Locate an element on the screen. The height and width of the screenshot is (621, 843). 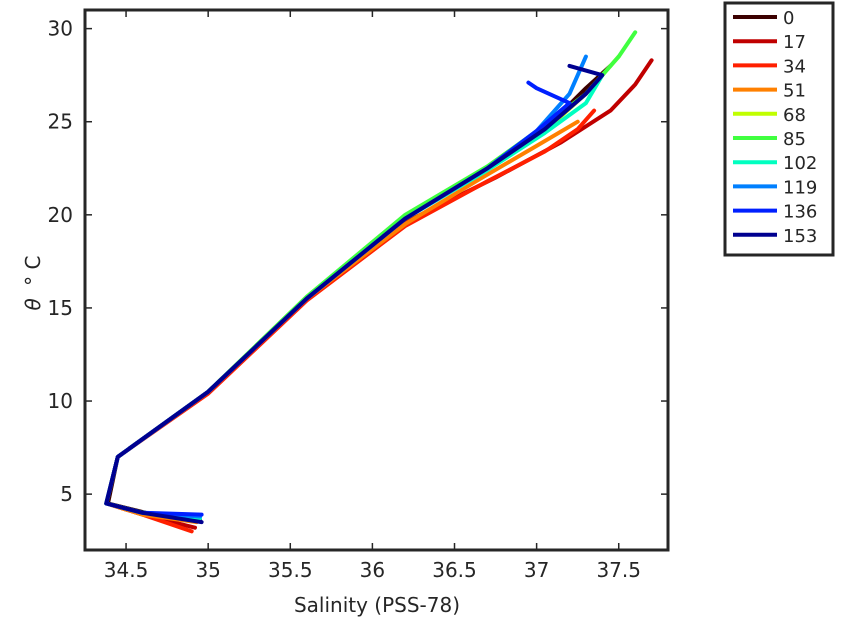
y-axis-unit: ° C is located at coordinates (33, 271).